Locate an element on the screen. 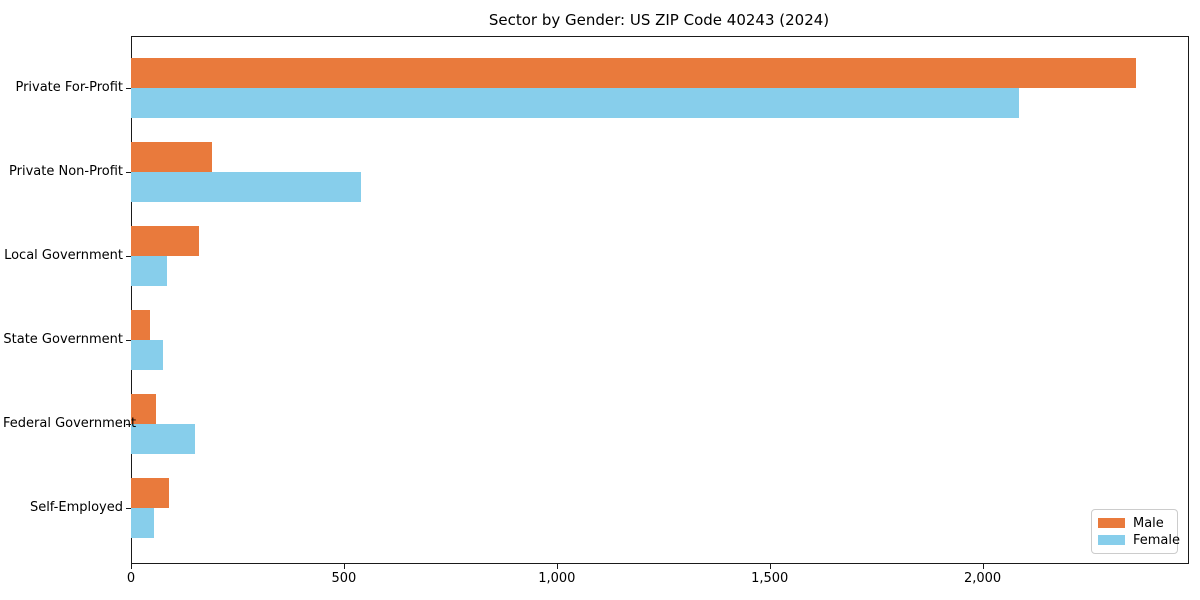  bar-self-employed-female is located at coordinates (143, 523).